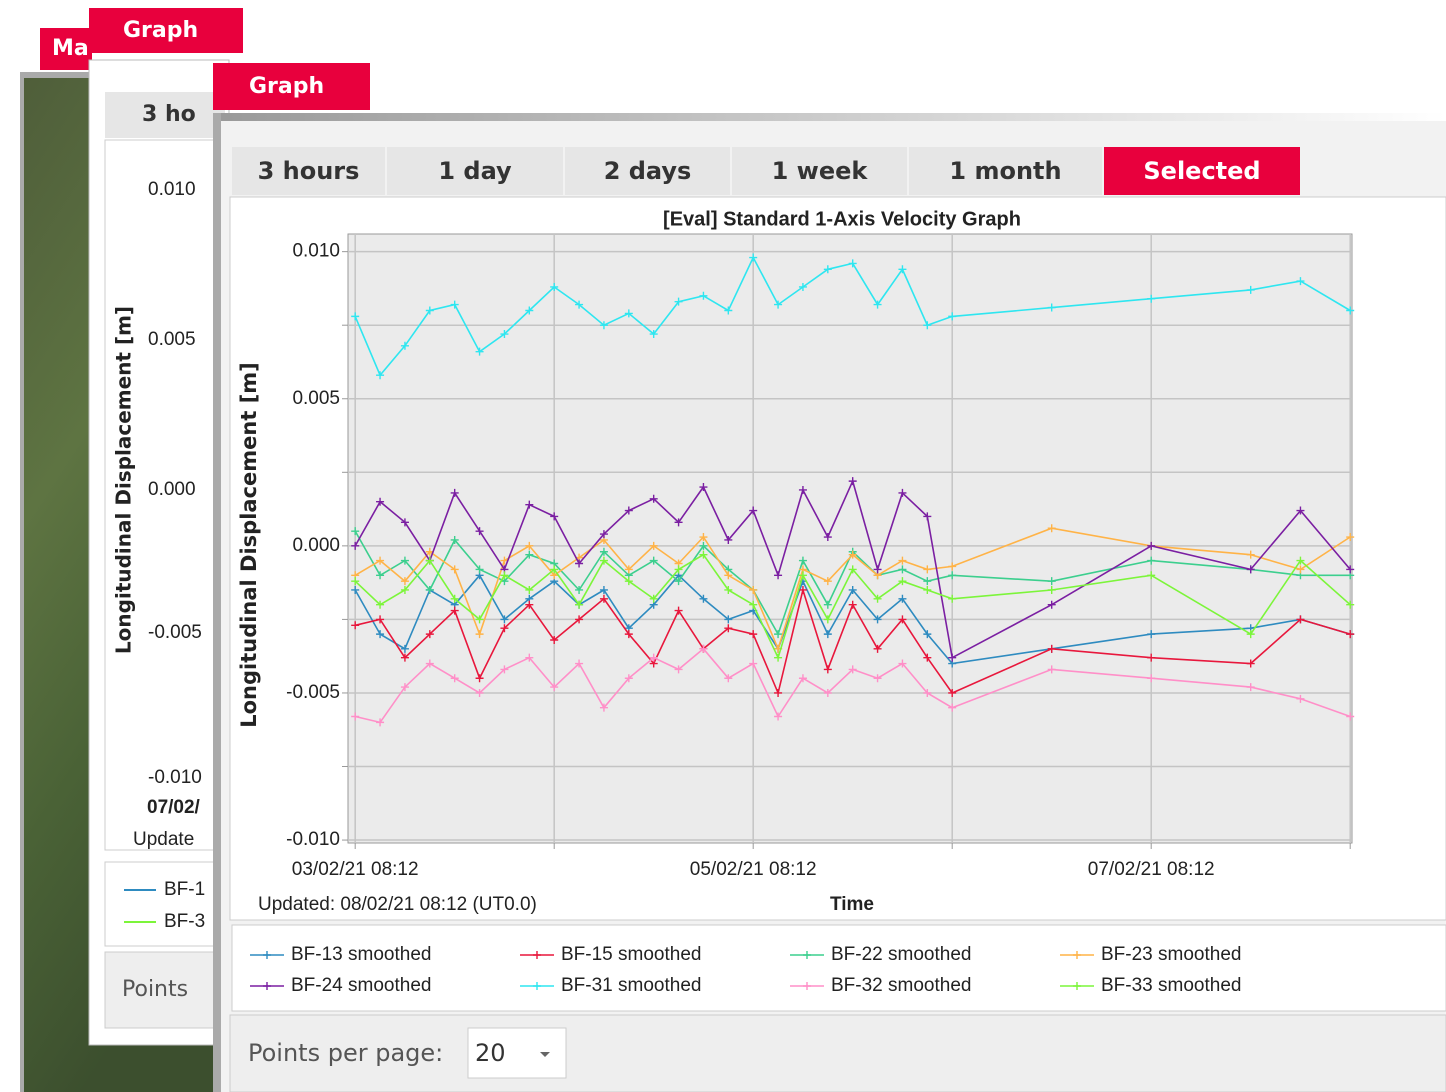 This screenshot has height=1092, width=1446. What do you see at coordinates (753, 869) in the screenshot?
I see `x-tick-label: 05/02/21 08:12` at bounding box center [753, 869].